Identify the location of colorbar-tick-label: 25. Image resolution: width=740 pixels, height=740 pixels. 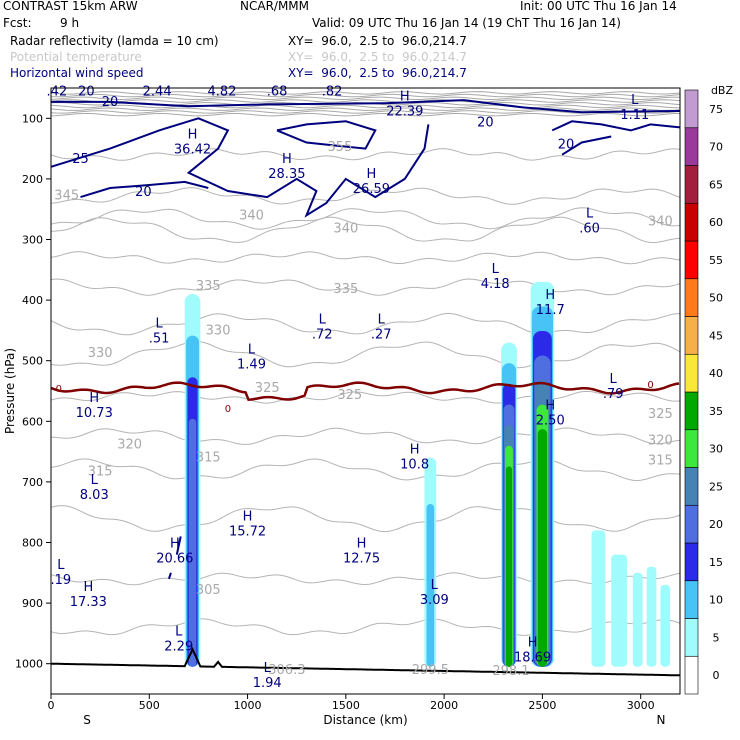
(716, 486).